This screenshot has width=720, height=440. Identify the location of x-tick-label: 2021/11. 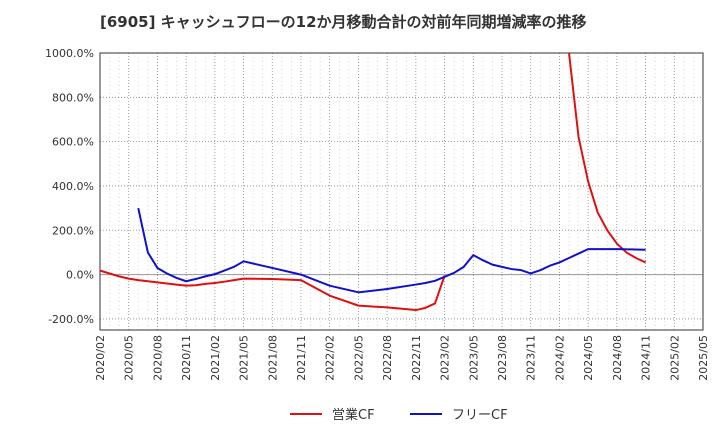
(301, 358).